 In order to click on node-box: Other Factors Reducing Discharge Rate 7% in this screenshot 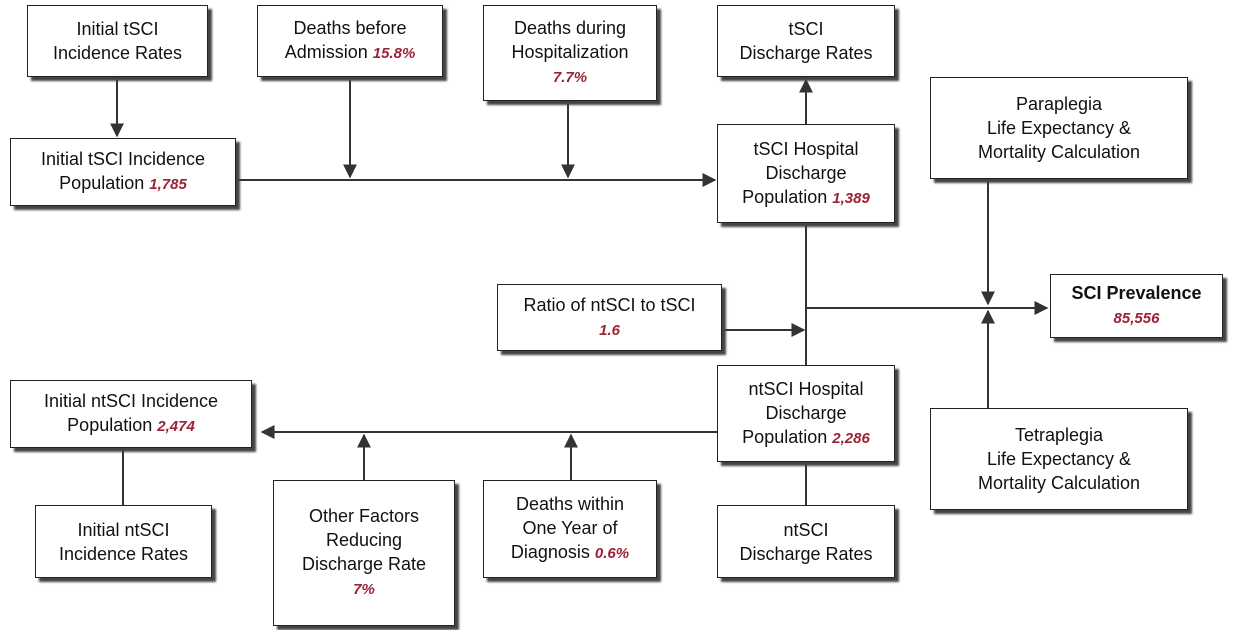, I will do `click(364, 553)`.